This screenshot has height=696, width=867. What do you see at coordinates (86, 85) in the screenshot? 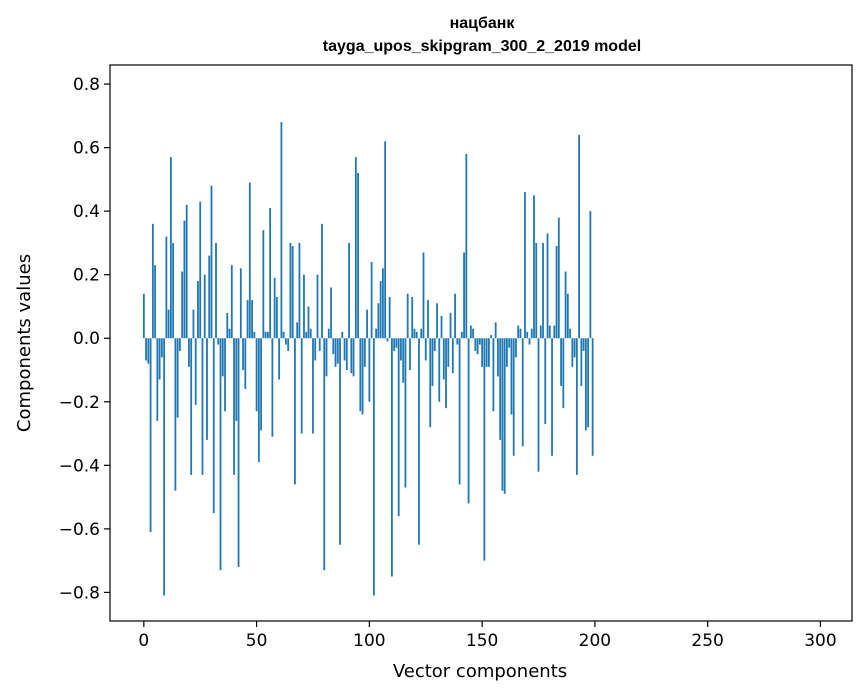
I see `y-tick-label: 0.8` at bounding box center [86, 85].